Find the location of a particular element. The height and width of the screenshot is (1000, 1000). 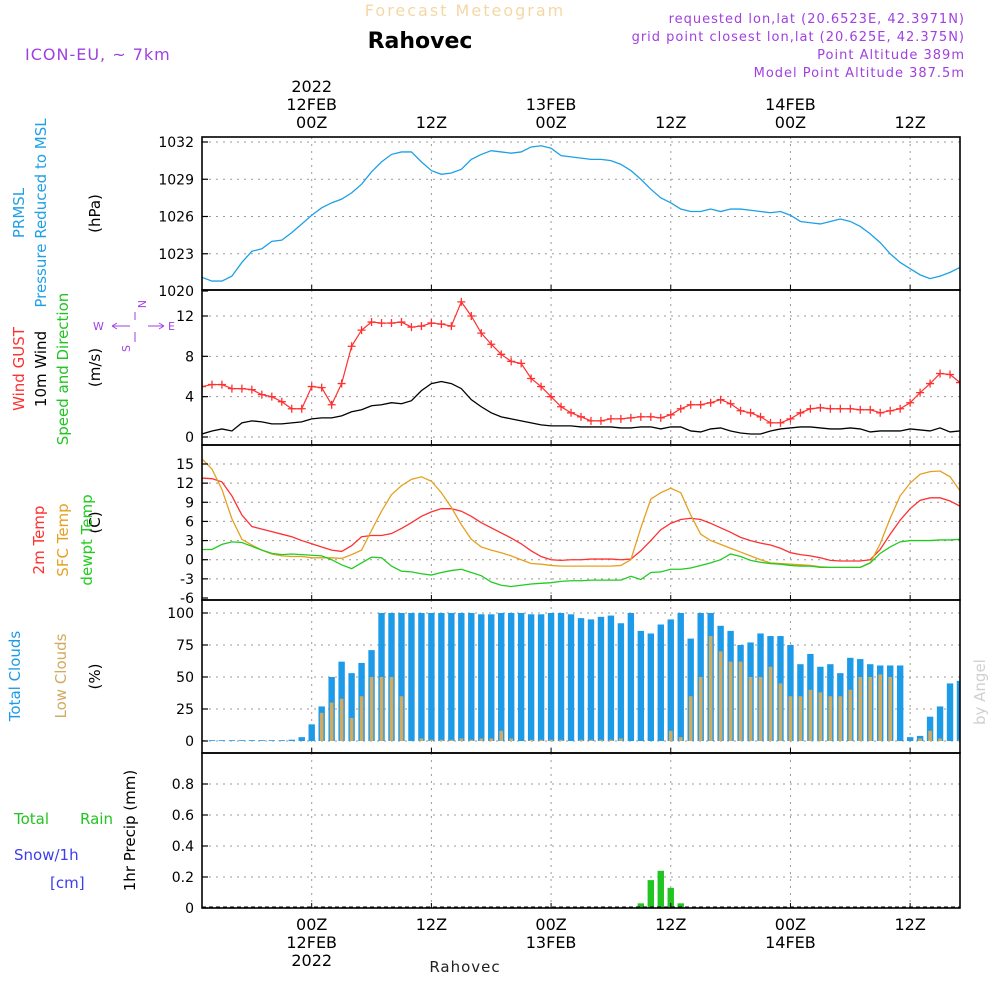

clouds-y-tick-label: 100 is located at coordinates (180, 614).